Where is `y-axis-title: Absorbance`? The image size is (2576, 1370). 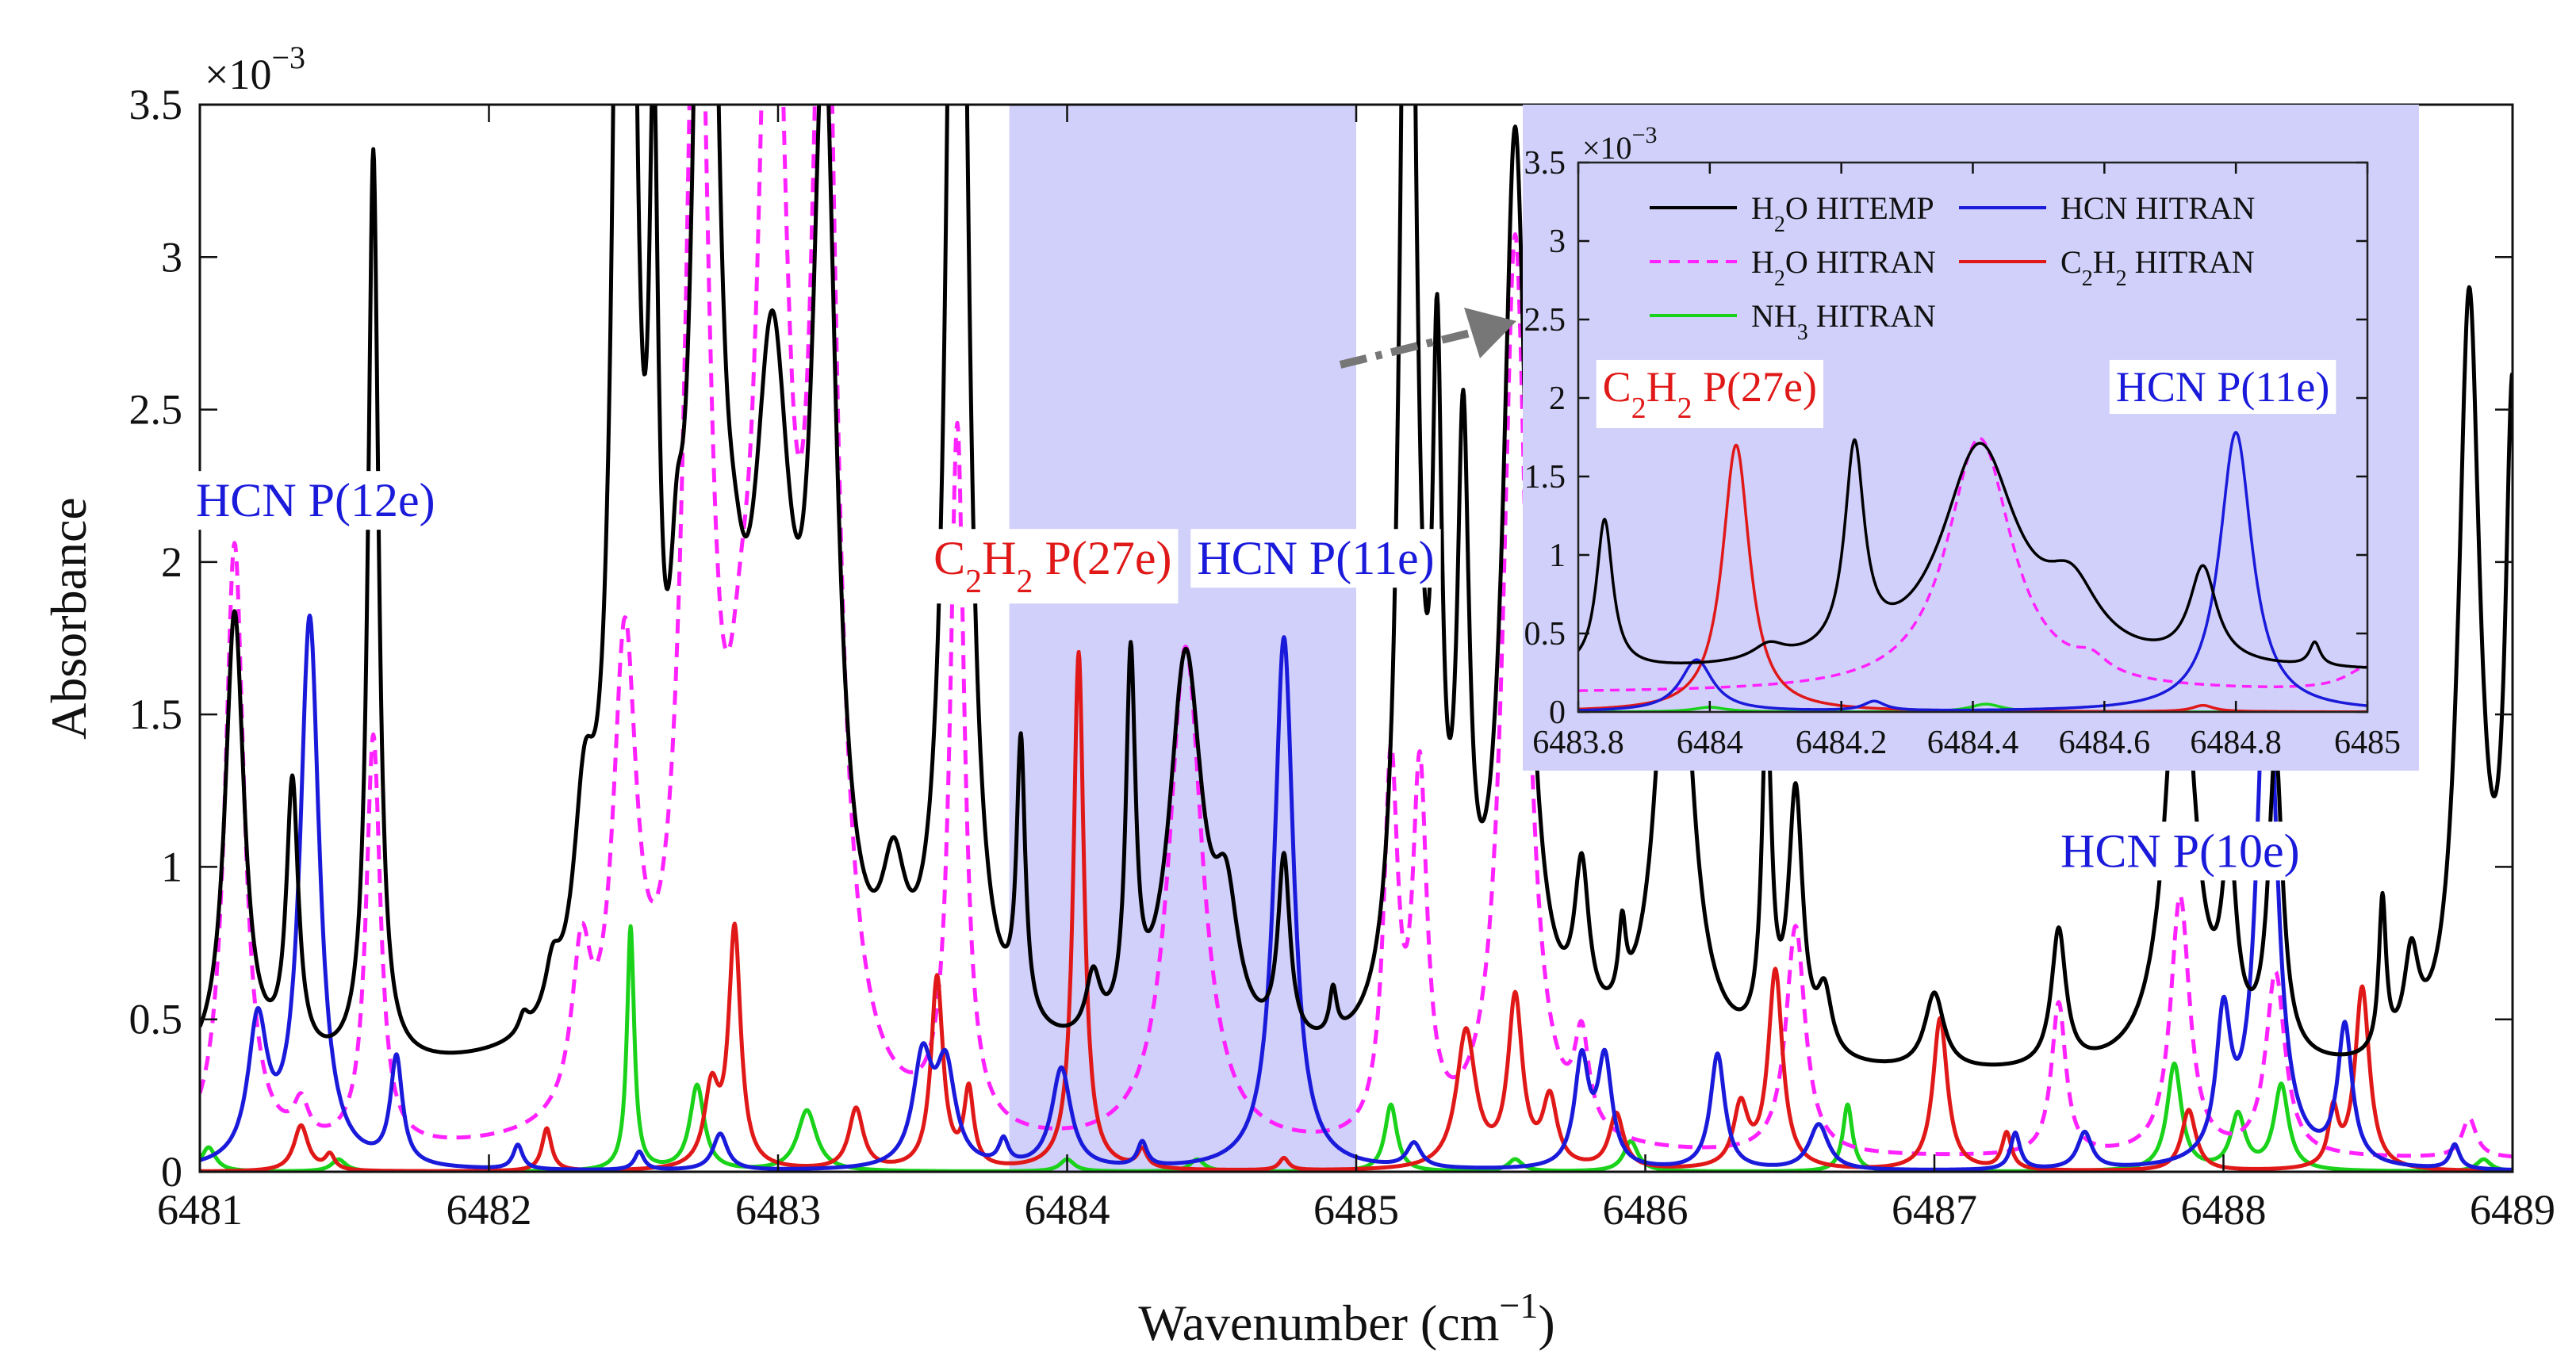 y-axis-title: Absorbance is located at coordinates (69, 618).